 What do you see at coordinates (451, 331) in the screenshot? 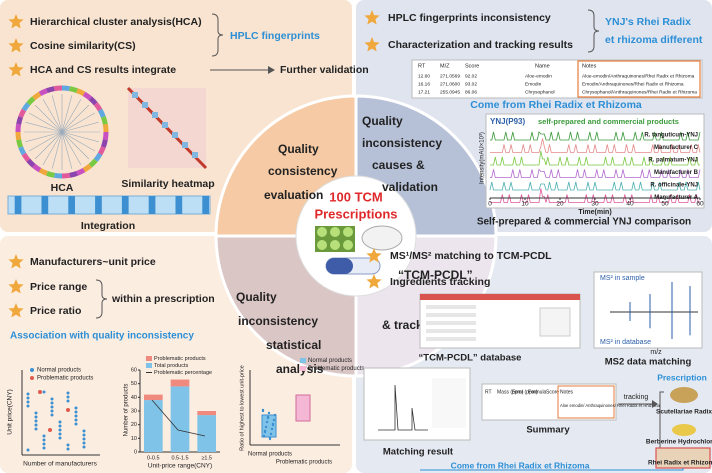
I see `pcdl-field` at bounding box center [451, 331].